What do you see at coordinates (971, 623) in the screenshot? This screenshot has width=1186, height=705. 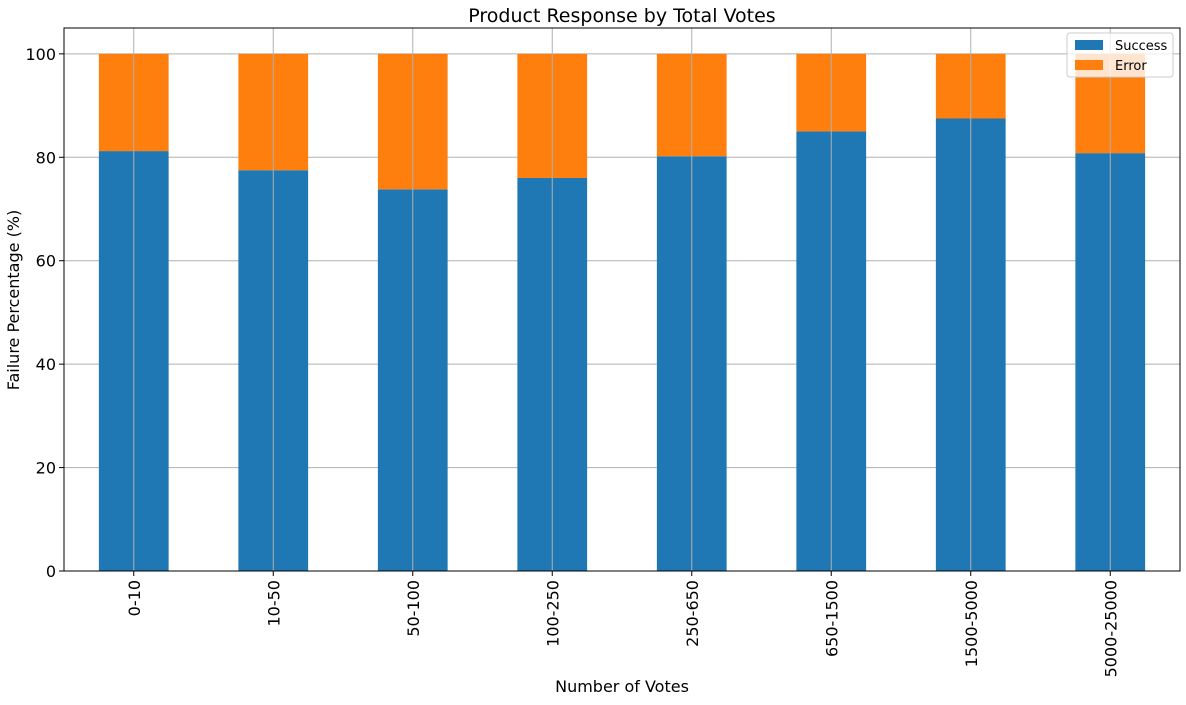 I see `x-tick-label-1500-5000: 1500-5000` at bounding box center [971, 623].